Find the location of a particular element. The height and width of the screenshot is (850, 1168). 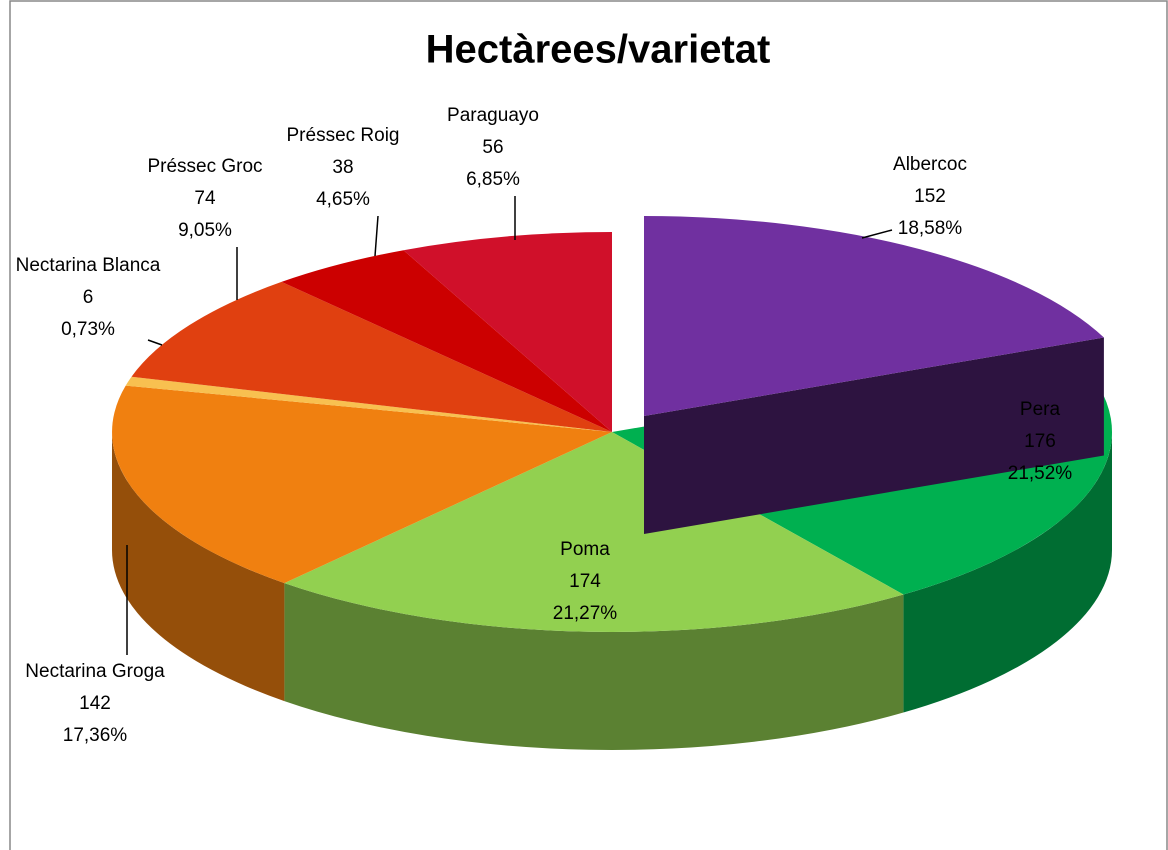

value-label: 74 is located at coordinates (205, 198).